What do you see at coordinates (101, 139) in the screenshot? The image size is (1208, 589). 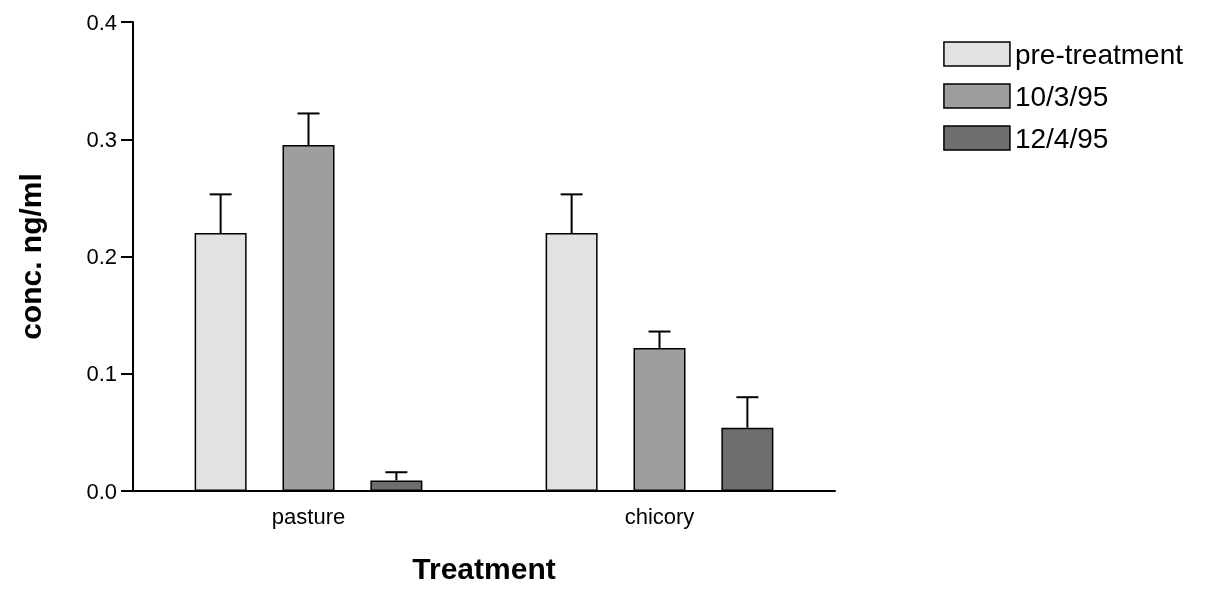 I see `y-tick-label: 0.3` at bounding box center [101, 139].